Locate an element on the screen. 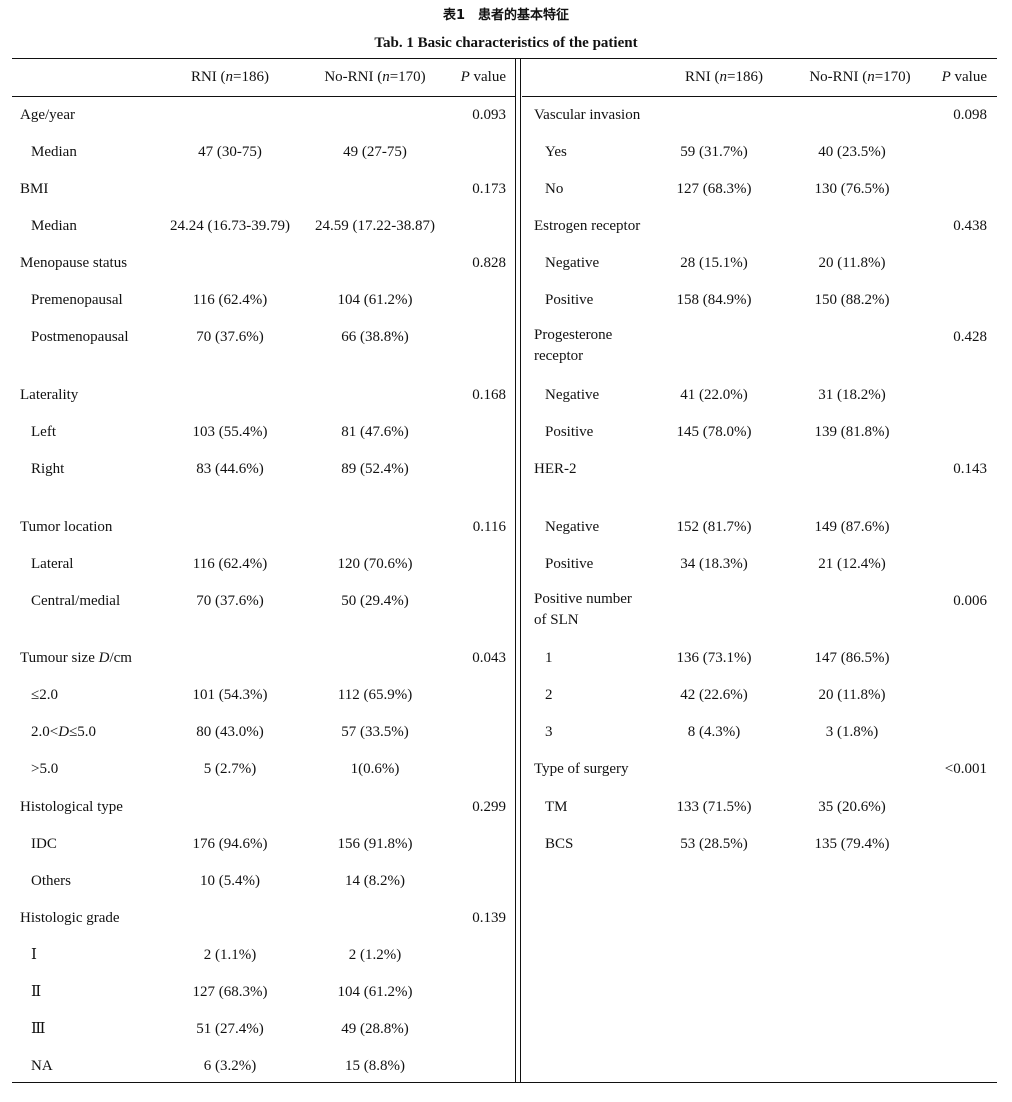 The height and width of the screenshot is (1102, 1012). left-row-label: Laterality is located at coordinates (49, 395).